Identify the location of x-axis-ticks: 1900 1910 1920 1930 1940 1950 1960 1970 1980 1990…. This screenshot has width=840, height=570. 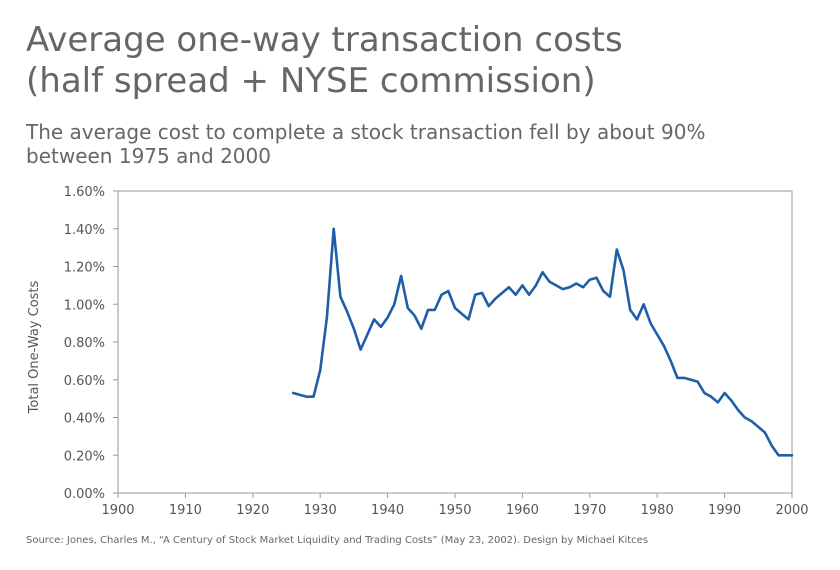
(455, 505).